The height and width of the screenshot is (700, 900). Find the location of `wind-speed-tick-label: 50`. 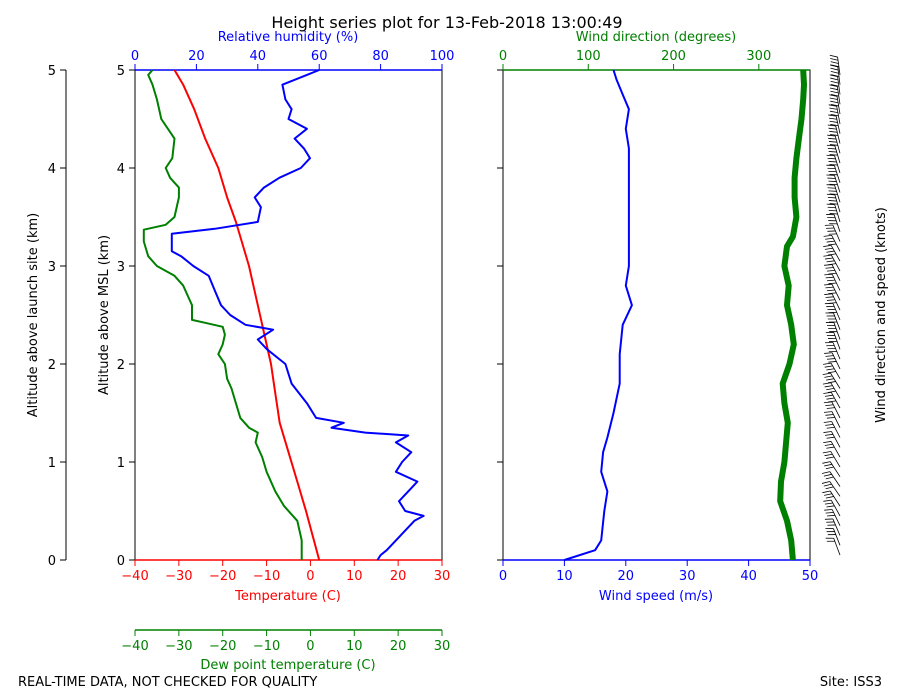

wind-speed-tick-label: 50 is located at coordinates (810, 576).